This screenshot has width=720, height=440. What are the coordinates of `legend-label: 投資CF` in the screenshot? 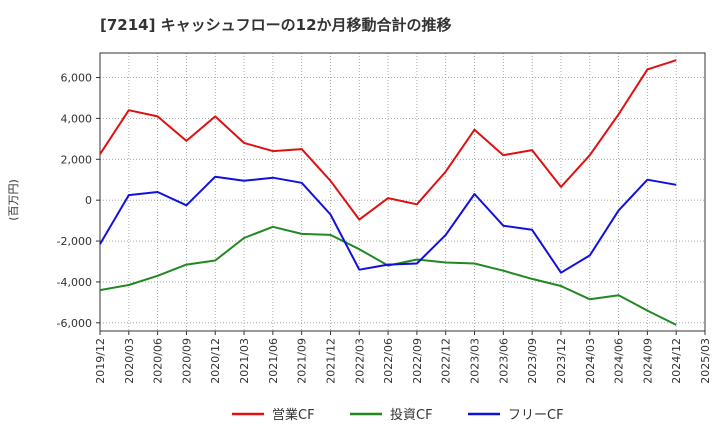 It's located at (411, 415).